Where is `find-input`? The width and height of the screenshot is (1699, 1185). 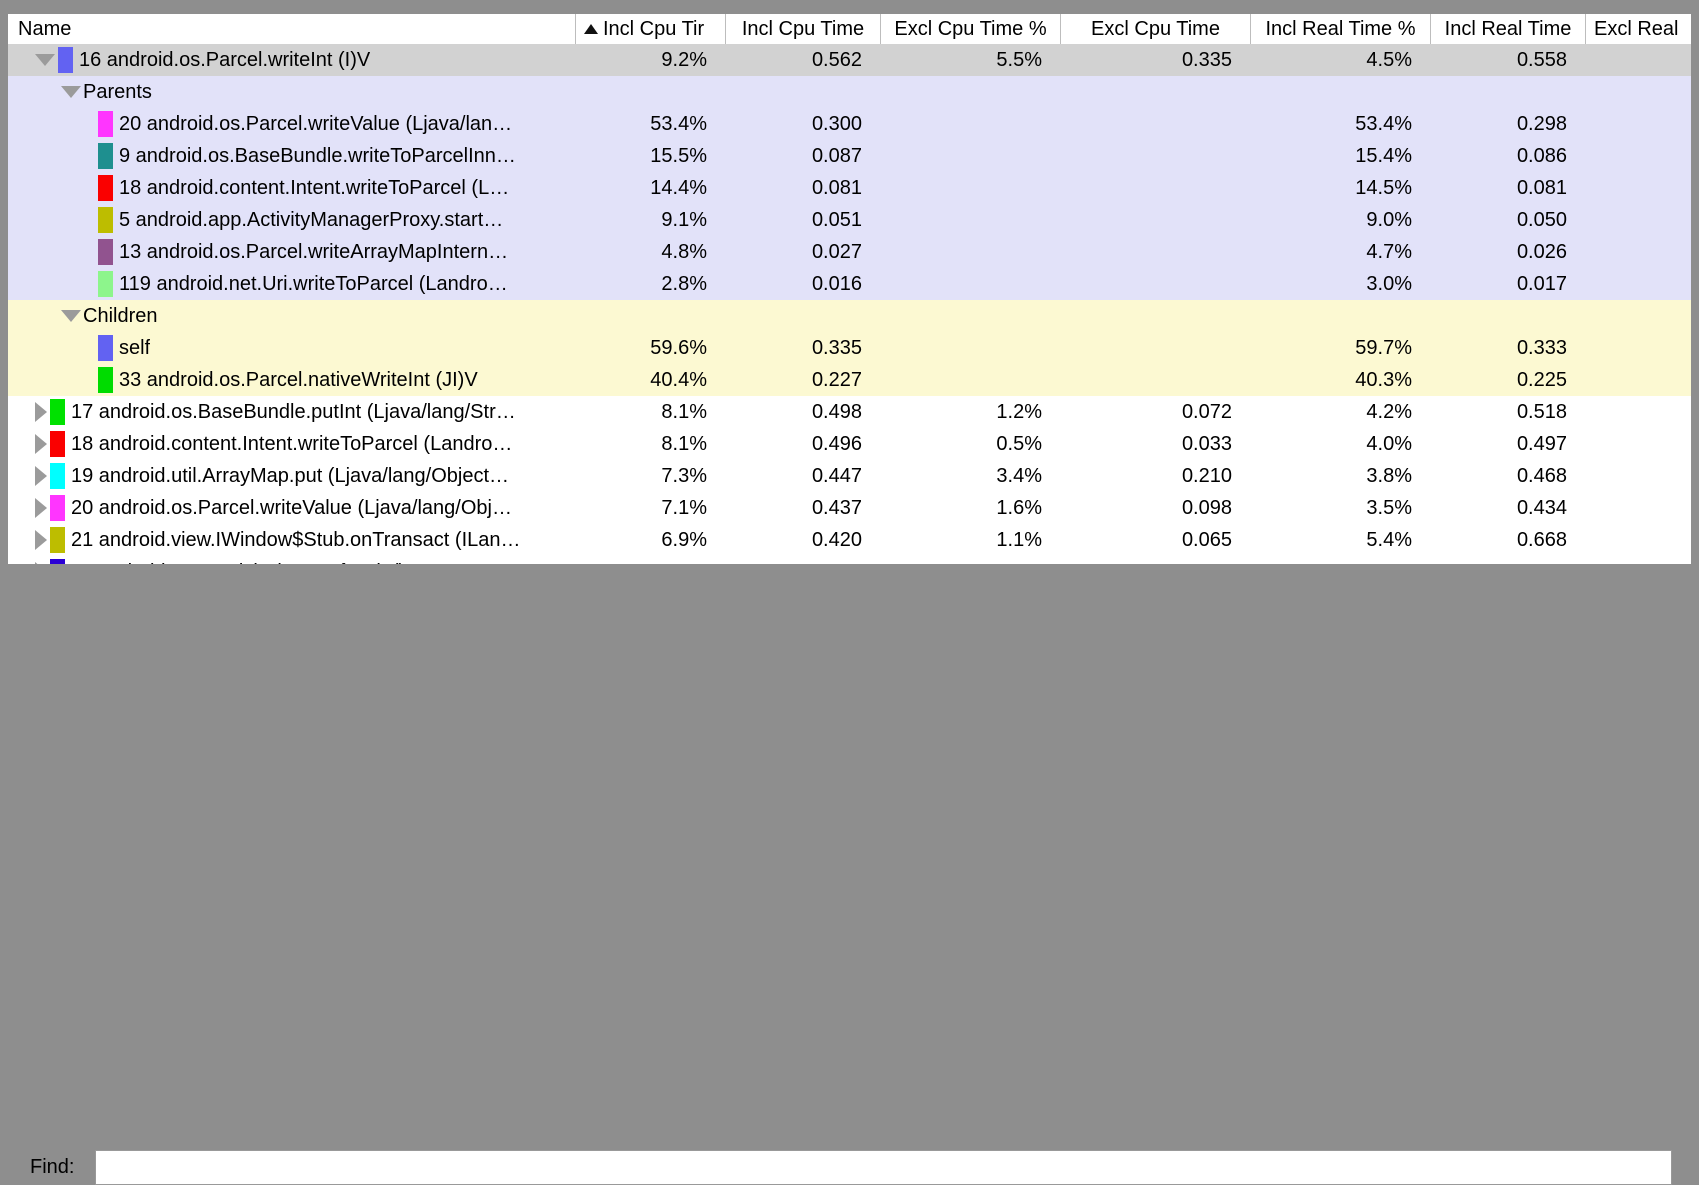
find-input is located at coordinates (883, 1167).